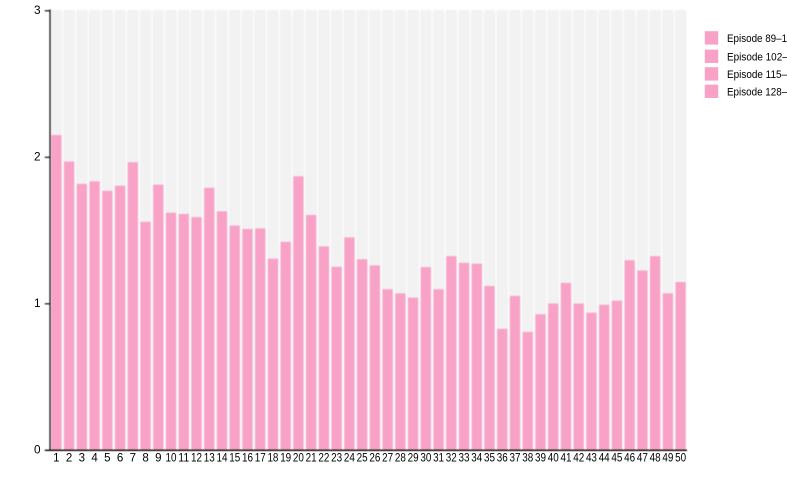 This screenshot has height=500, width=787. What do you see at coordinates (438, 459) in the screenshot?
I see `svg-text: 31` at bounding box center [438, 459].